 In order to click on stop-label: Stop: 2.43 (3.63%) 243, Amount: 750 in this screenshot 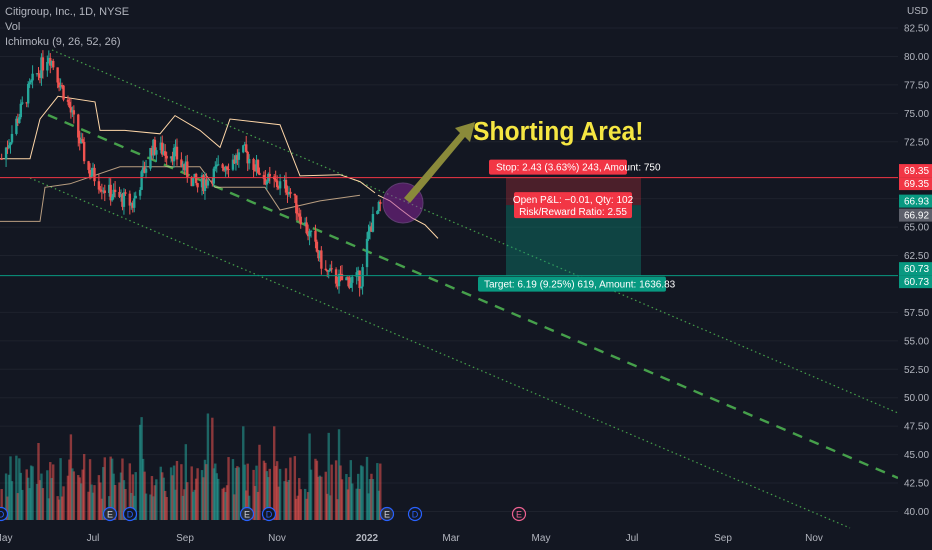, I will do `click(578, 168)`.